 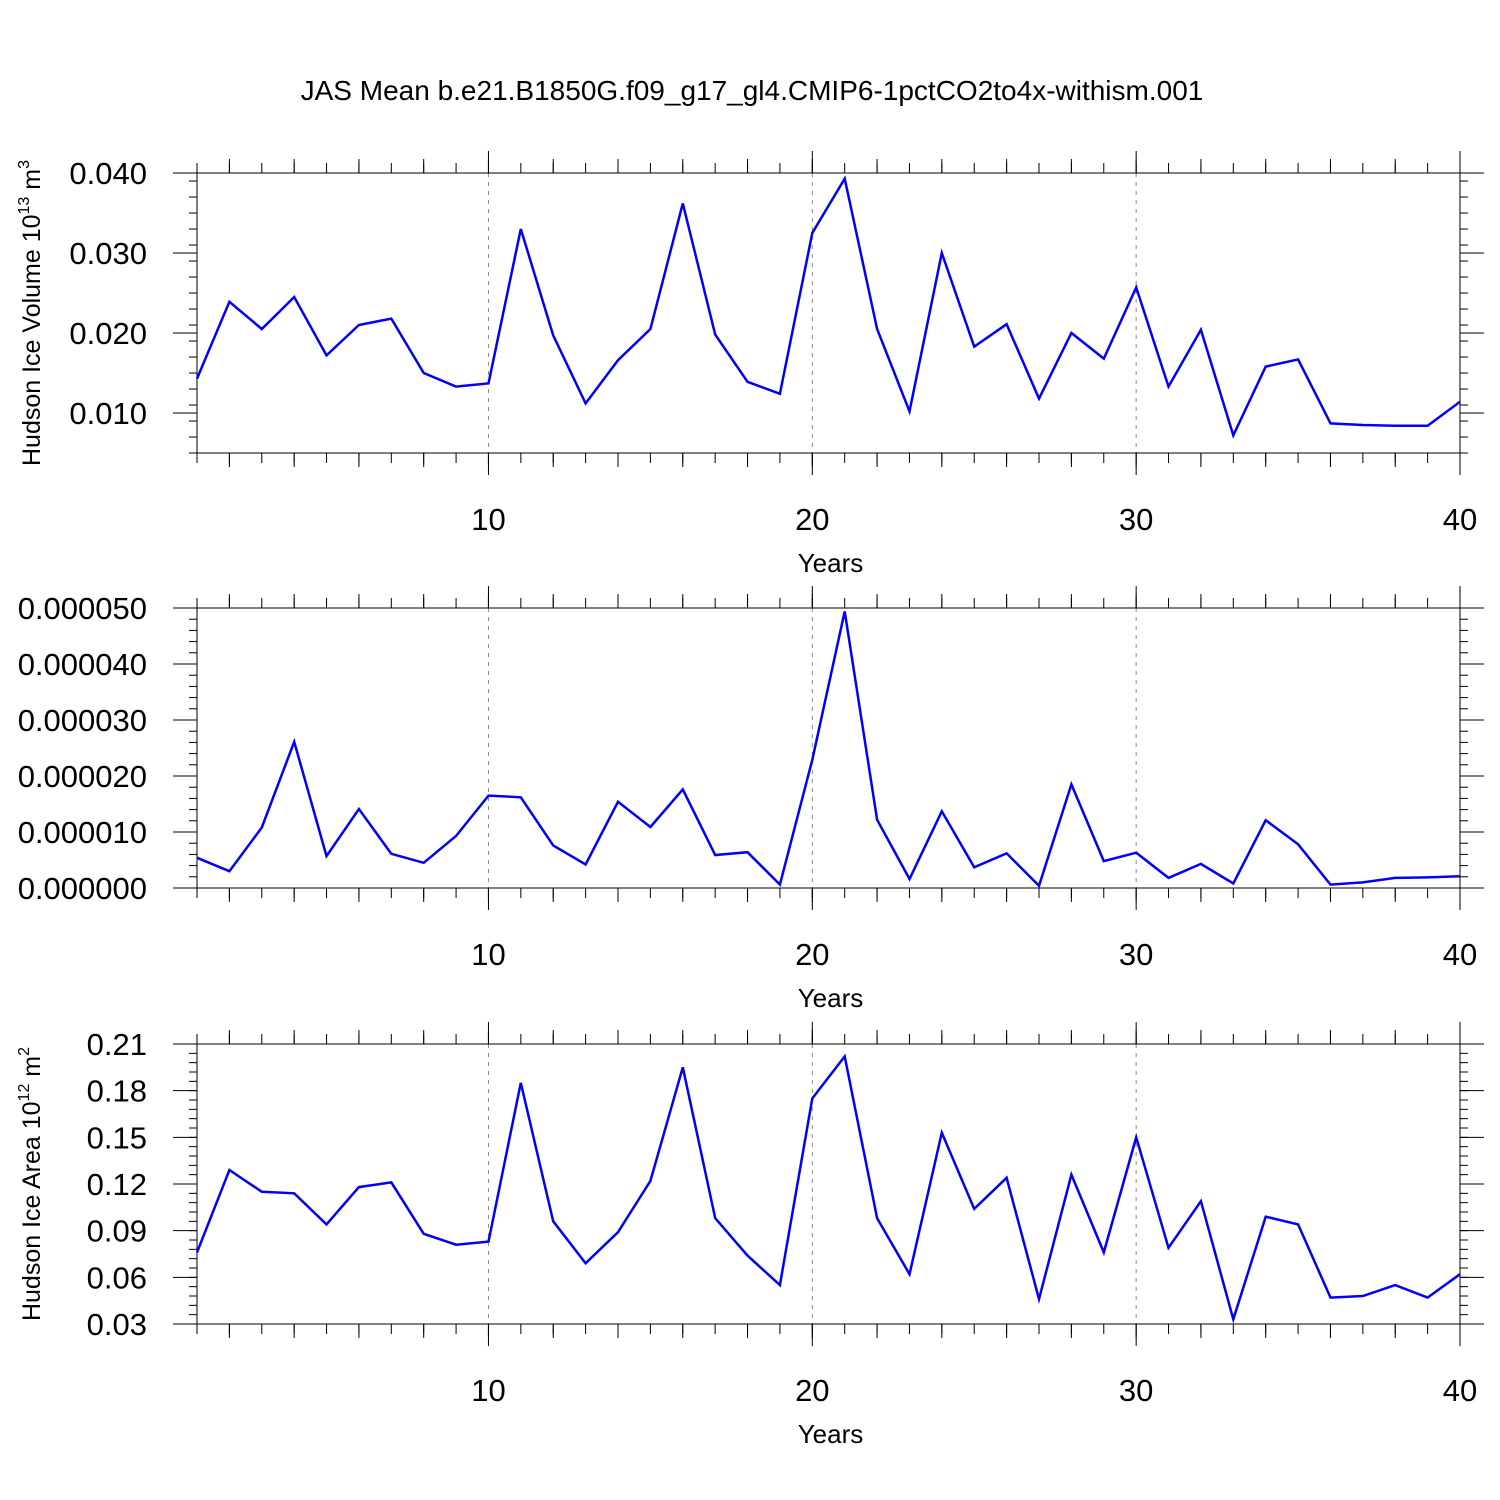 I want to click on y-tick-label: 0.000040, so click(x=82, y=664).